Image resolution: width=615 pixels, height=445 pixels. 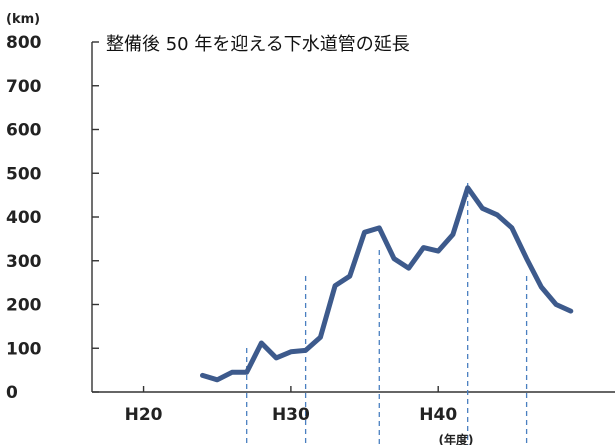 I want to click on x-tick-labels: H20 H30 H40, so click(x=291, y=405).